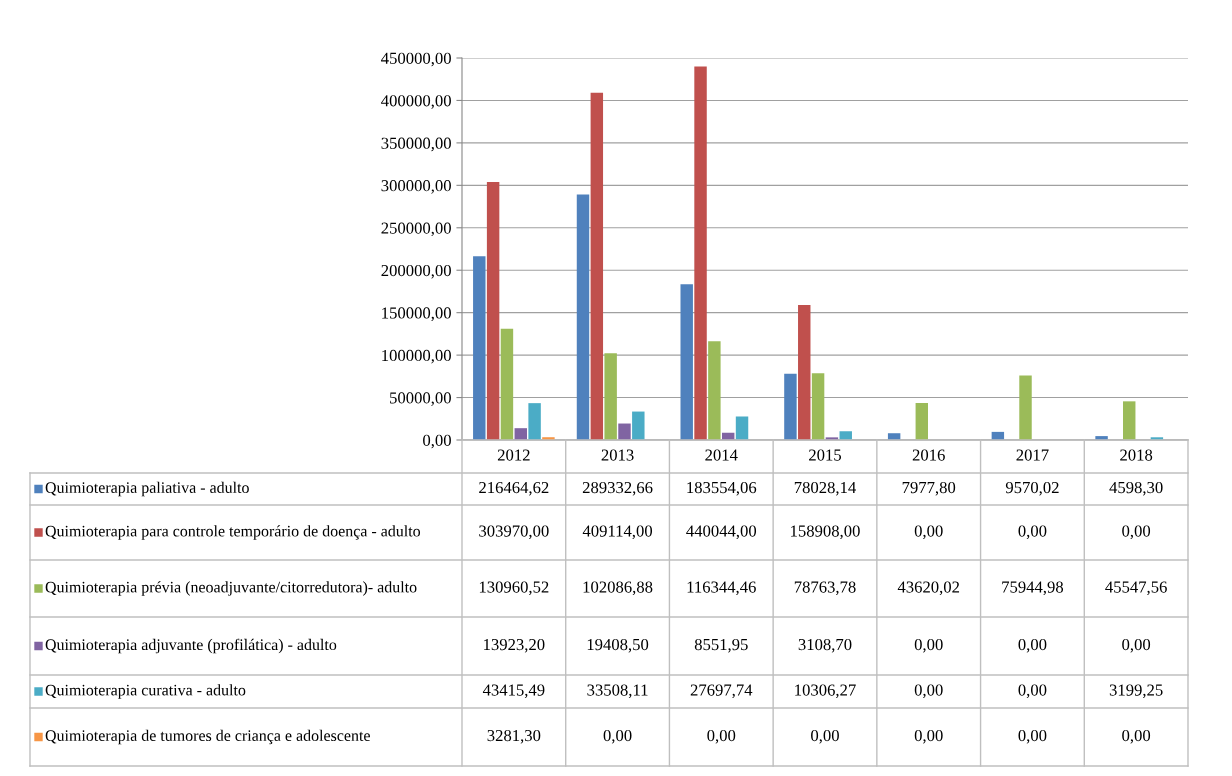 This screenshot has height=776, width=1232. What do you see at coordinates (513, 691) in the screenshot?
I see `data-label: 43415,49` at bounding box center [513, 691].